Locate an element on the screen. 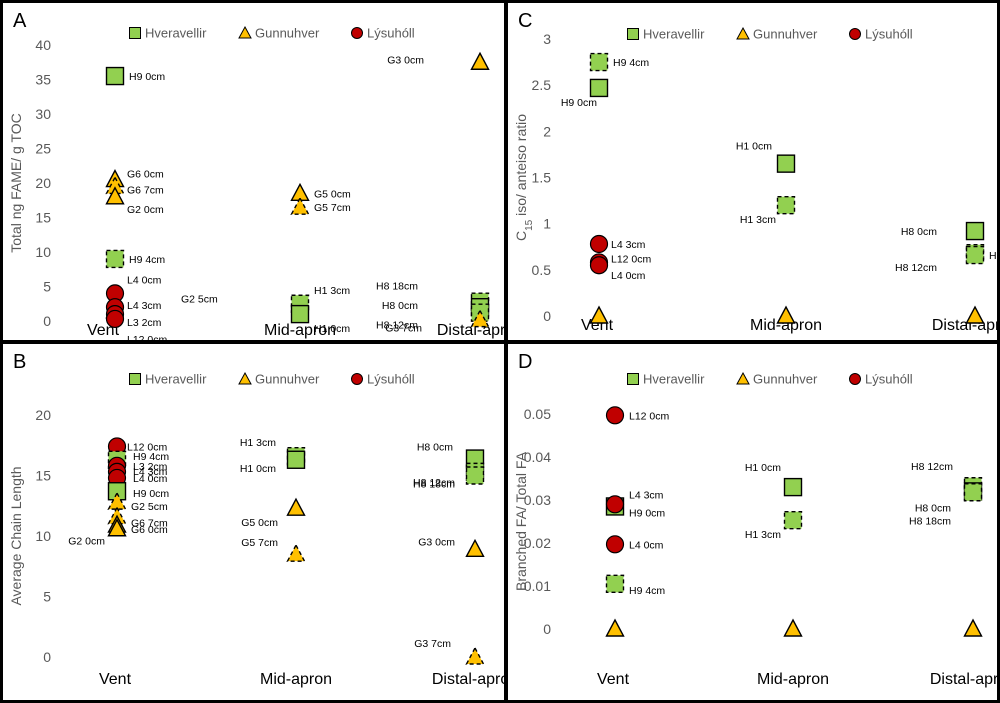 The width and height of the screenshot is (1000, 703). x-category-label: Vent is located at coordinates (613, 679).